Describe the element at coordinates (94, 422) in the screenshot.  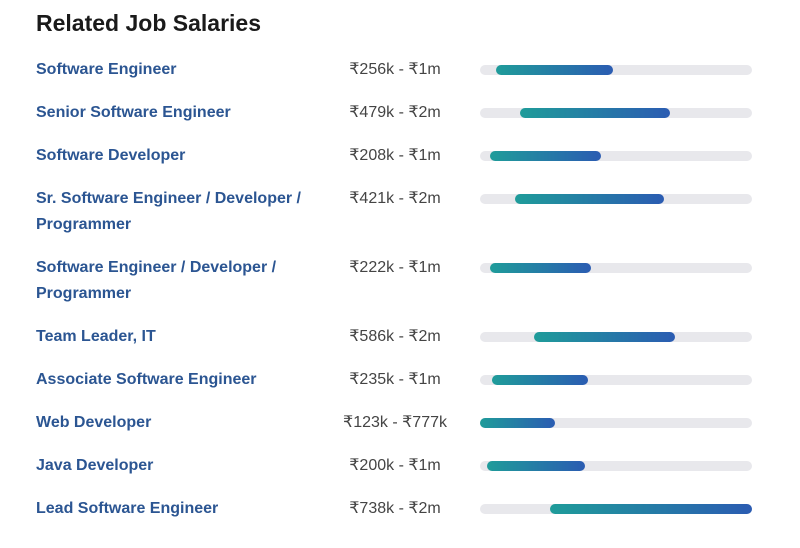
I see `job-title-link: Web Developer` at that location.